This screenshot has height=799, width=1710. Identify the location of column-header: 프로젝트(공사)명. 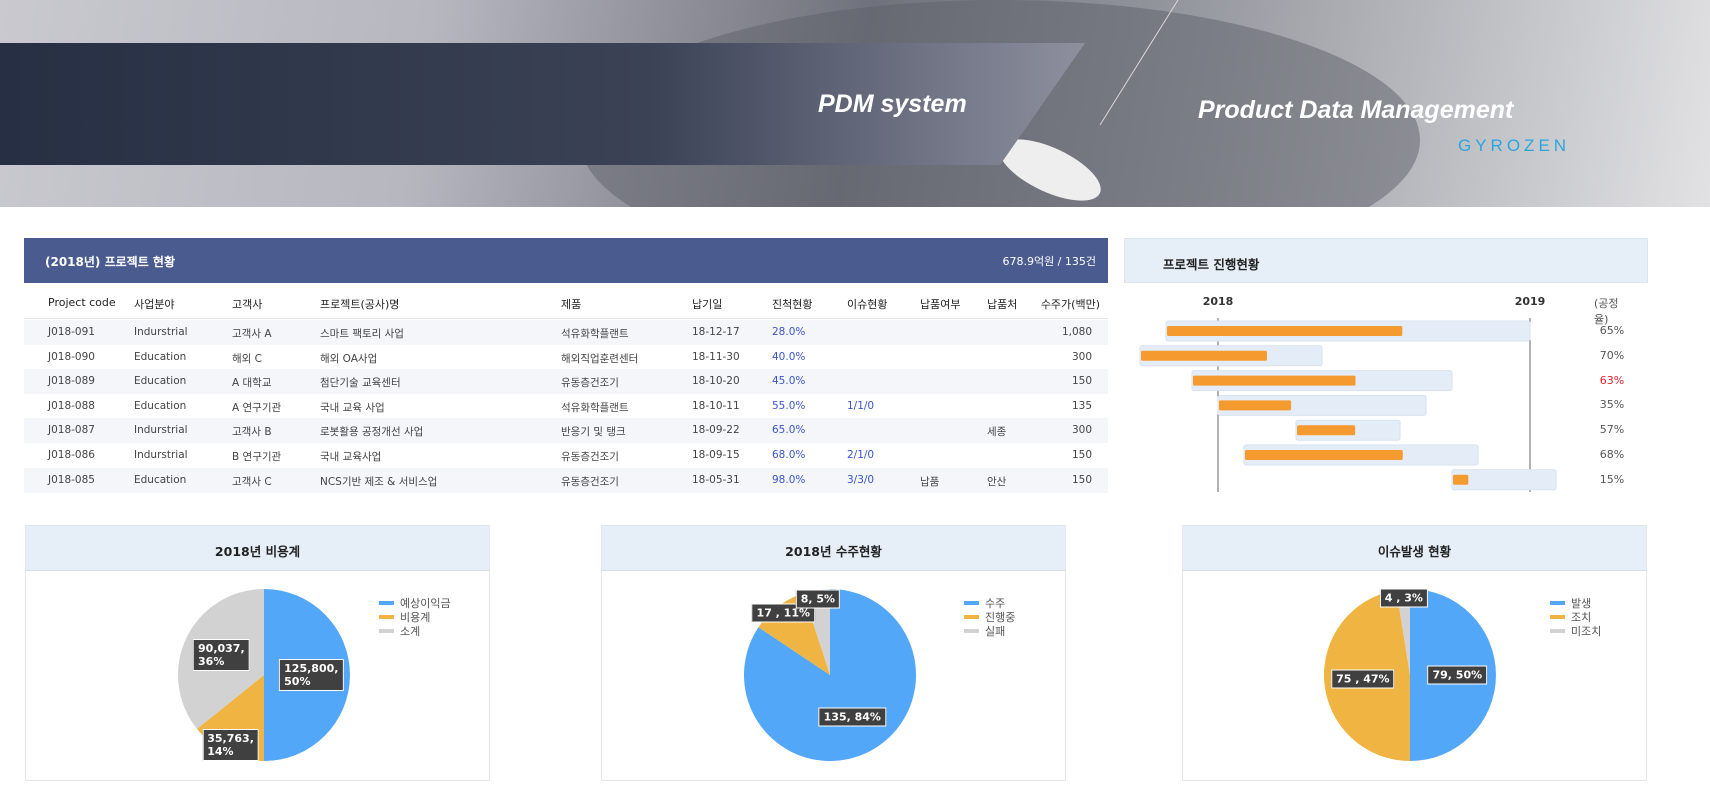
(360, 304).